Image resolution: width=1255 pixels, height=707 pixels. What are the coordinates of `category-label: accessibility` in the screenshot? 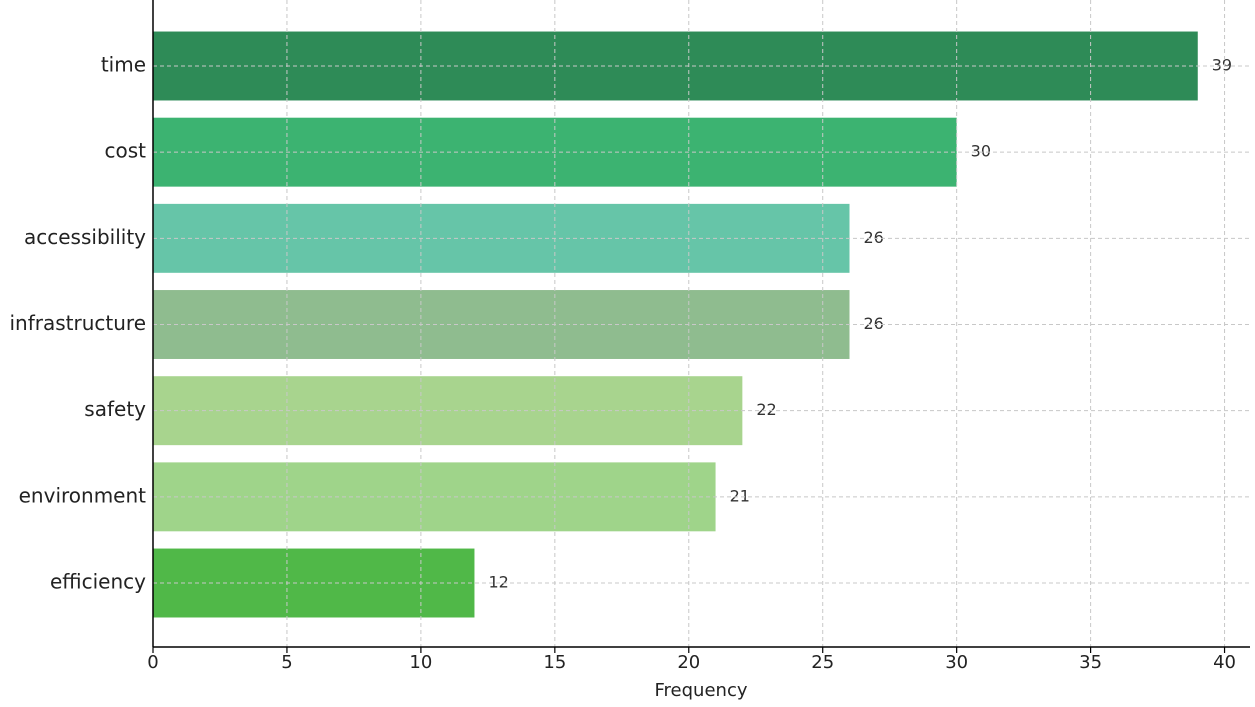 It's located at (85, 237).